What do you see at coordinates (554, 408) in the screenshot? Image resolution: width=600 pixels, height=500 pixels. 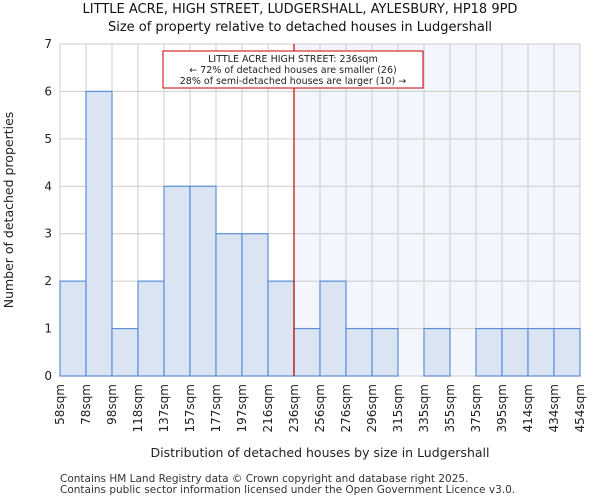 I see `x-tick-label: 434sqm` at bounding box center [554, 408].